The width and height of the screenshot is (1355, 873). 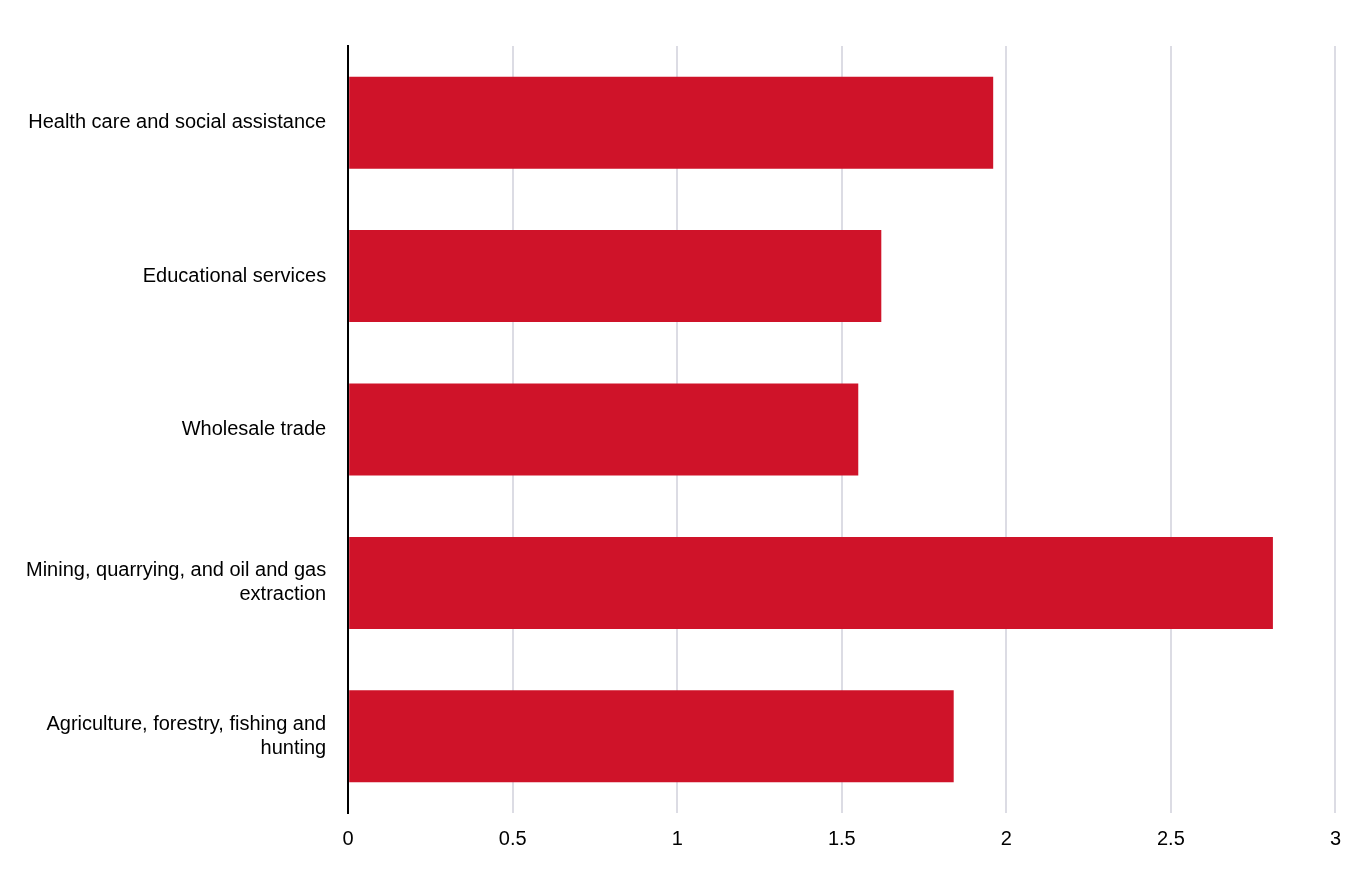 I want to click on y-tick-label: Mining, quarrying, and oil and gas extraction, so click(x=176, y=581).